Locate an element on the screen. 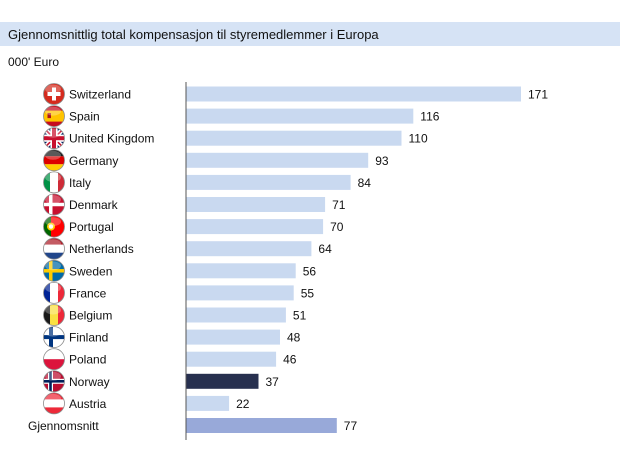  category-label-italy: Italy is located at coordinates (80, 183).